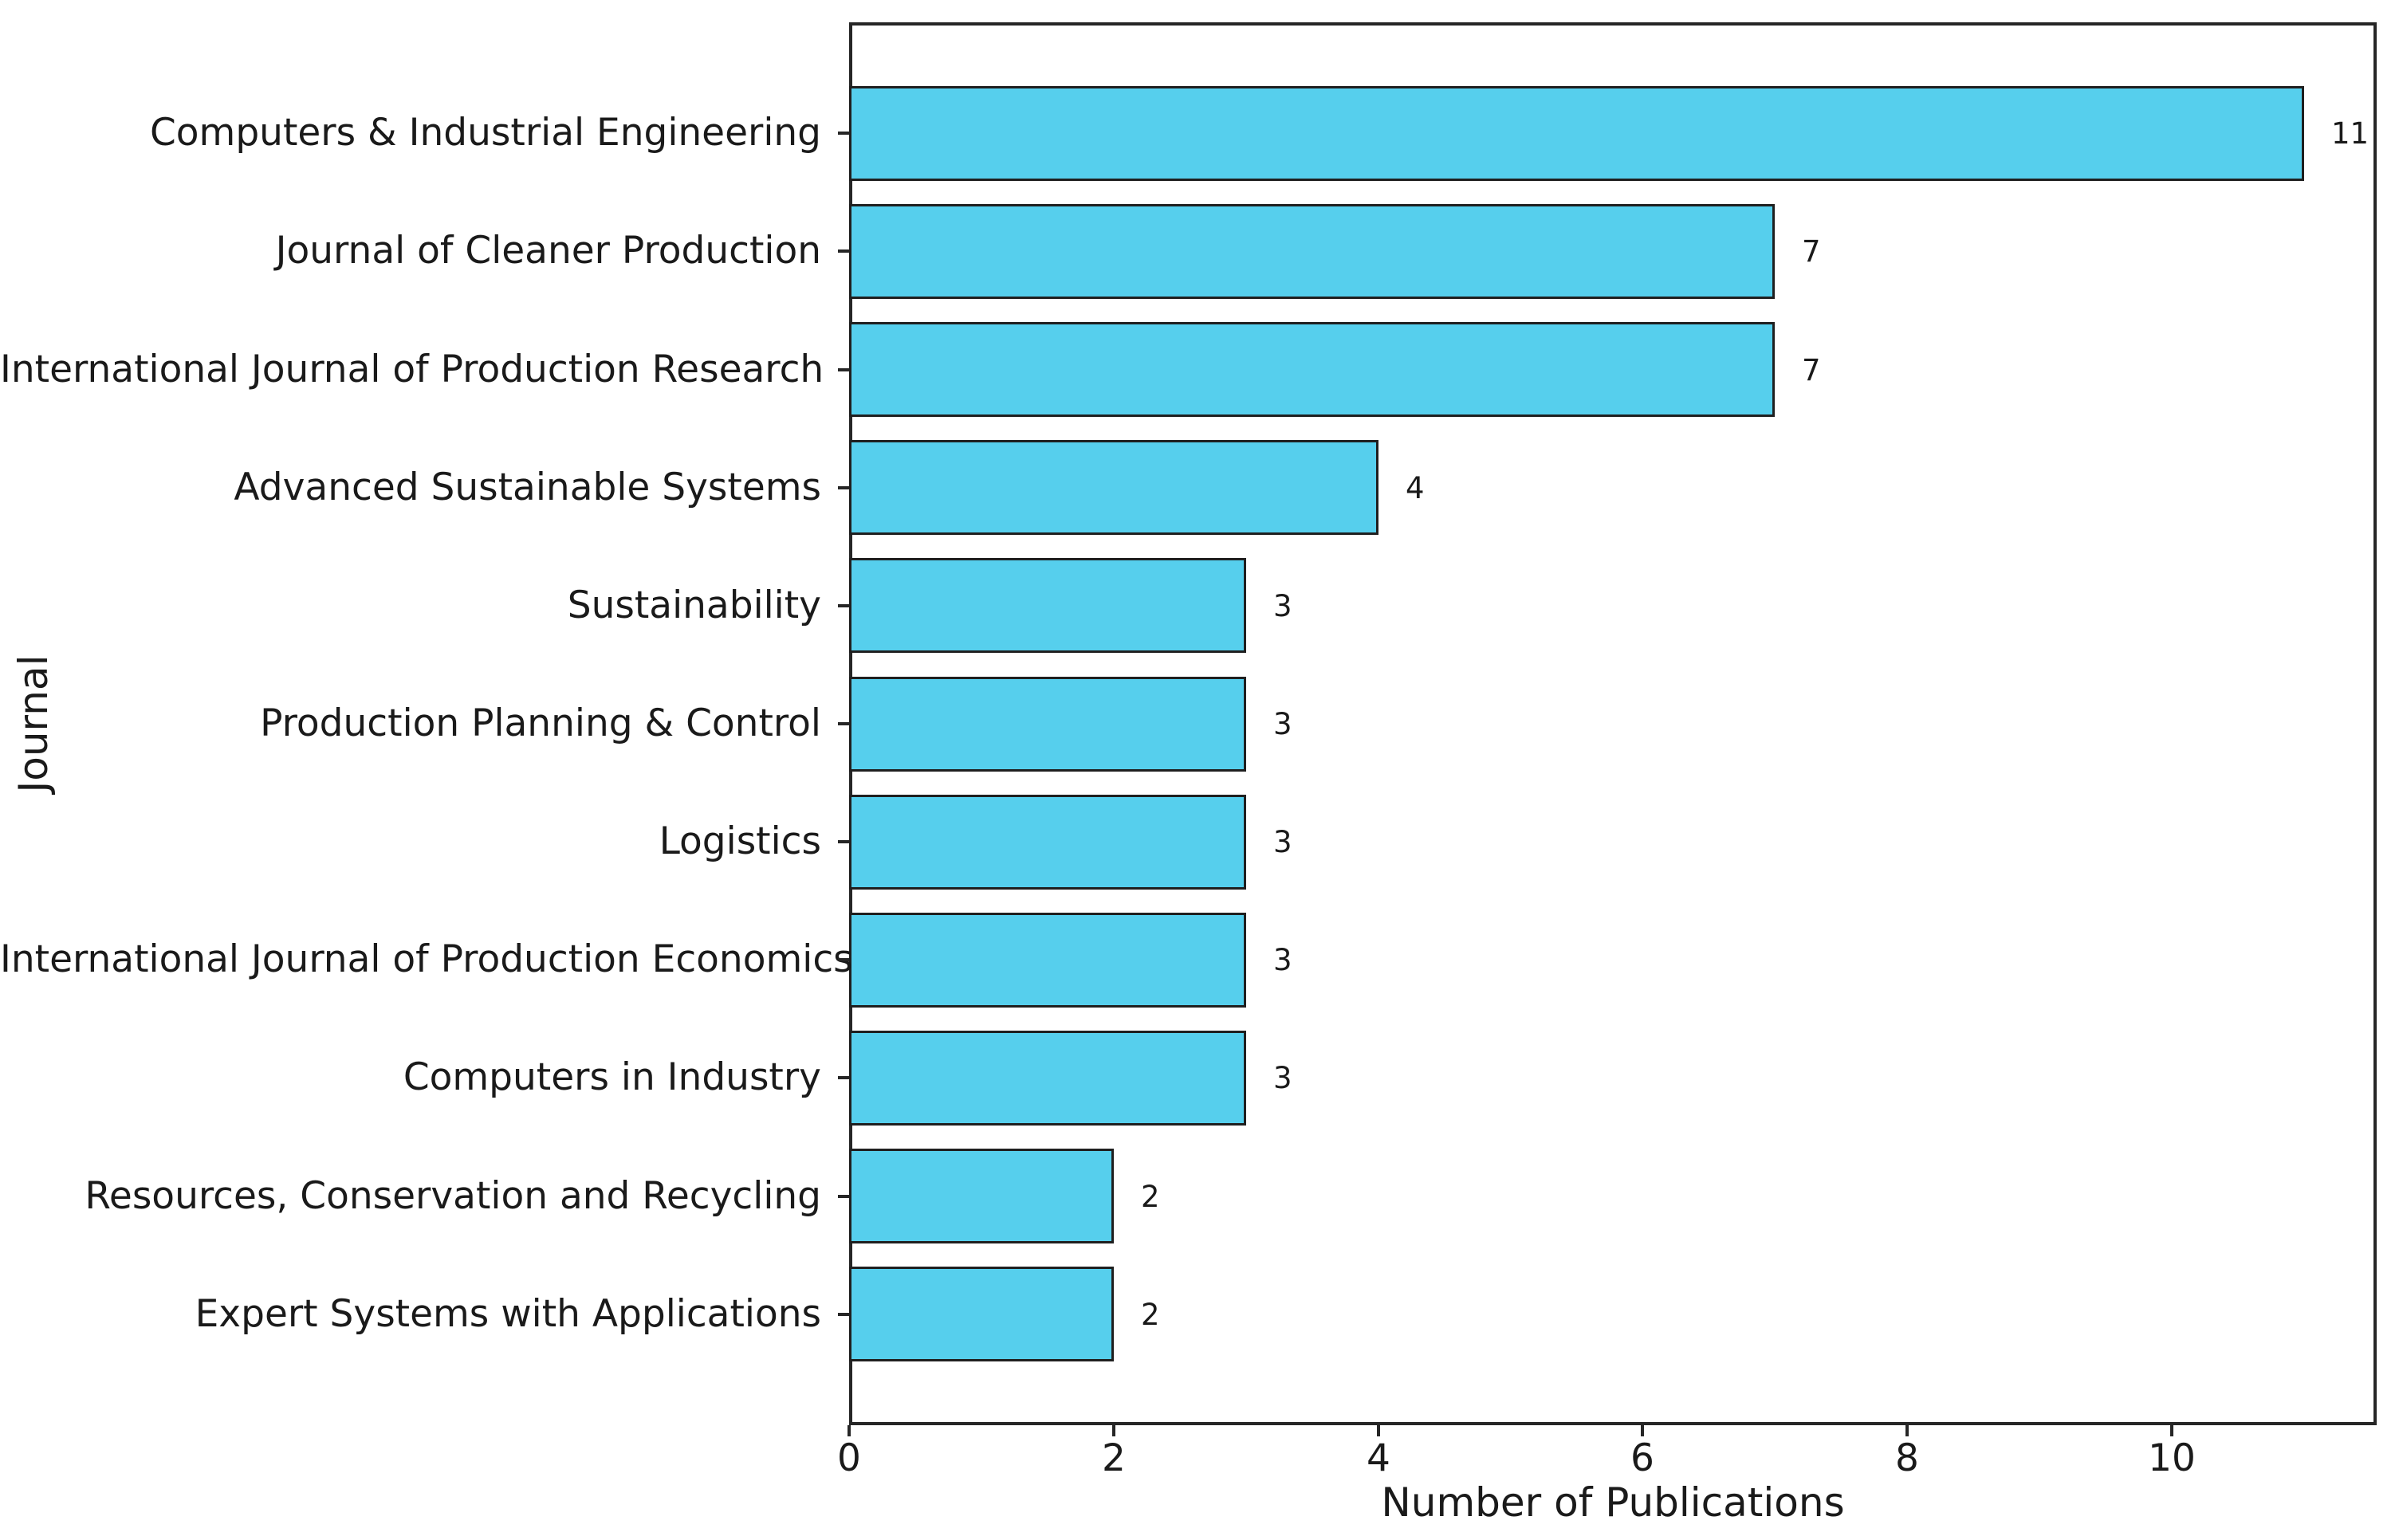  What do you see at coordinates (1415, 487) in the screenshot?
I see `bar-value-label: 4` at bounding box center [1415, 487].